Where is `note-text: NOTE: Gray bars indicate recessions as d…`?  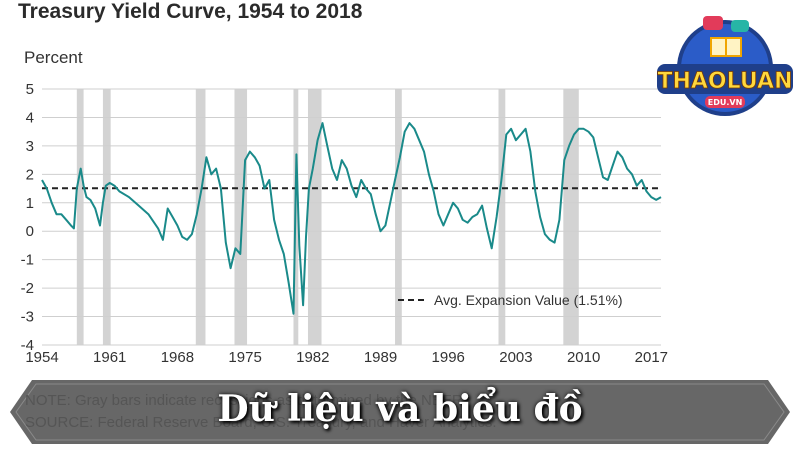
note-text: NOTE: Gray bars indicate recessions as d… is located at coordinates (246, 400).